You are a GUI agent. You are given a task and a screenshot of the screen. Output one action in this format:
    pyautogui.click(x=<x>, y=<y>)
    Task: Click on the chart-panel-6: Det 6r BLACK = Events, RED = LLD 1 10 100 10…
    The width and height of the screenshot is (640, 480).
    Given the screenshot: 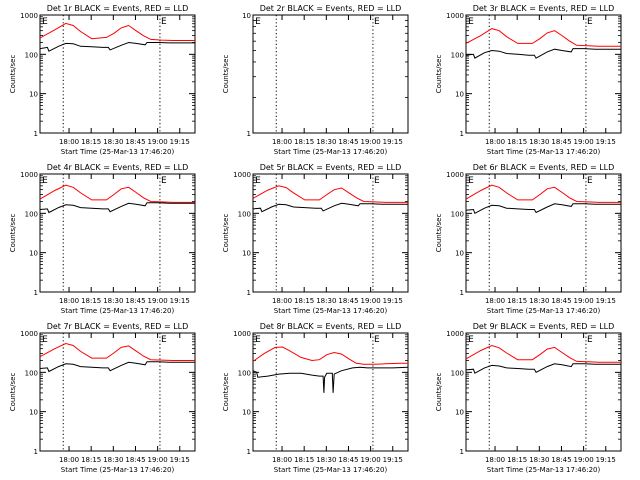 What is the action you would take?
    pyautogui.click(x=528, y=239)
    